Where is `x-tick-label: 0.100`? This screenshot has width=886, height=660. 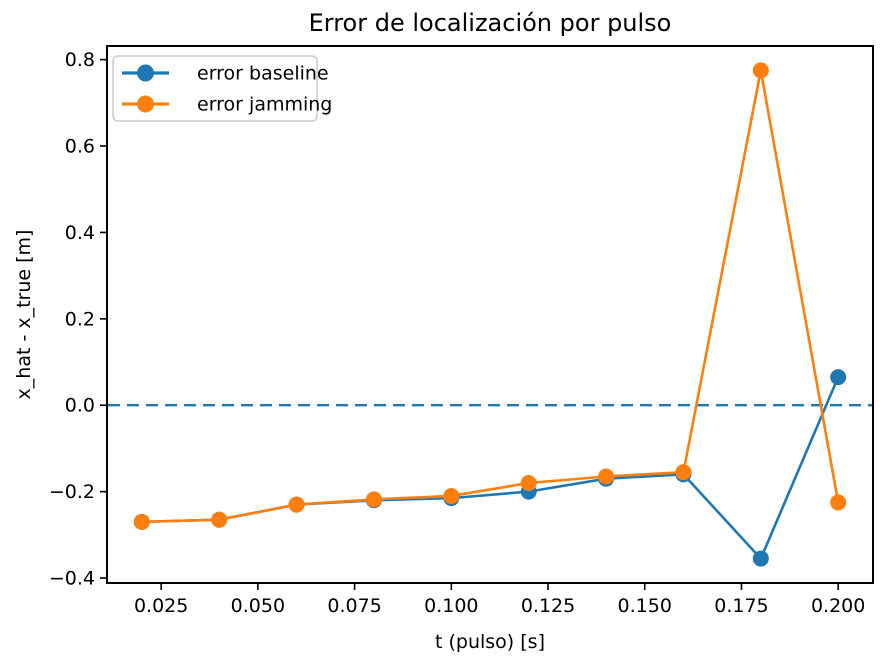 x-tick-label: 0.100 is located at coordinates (451, 606).